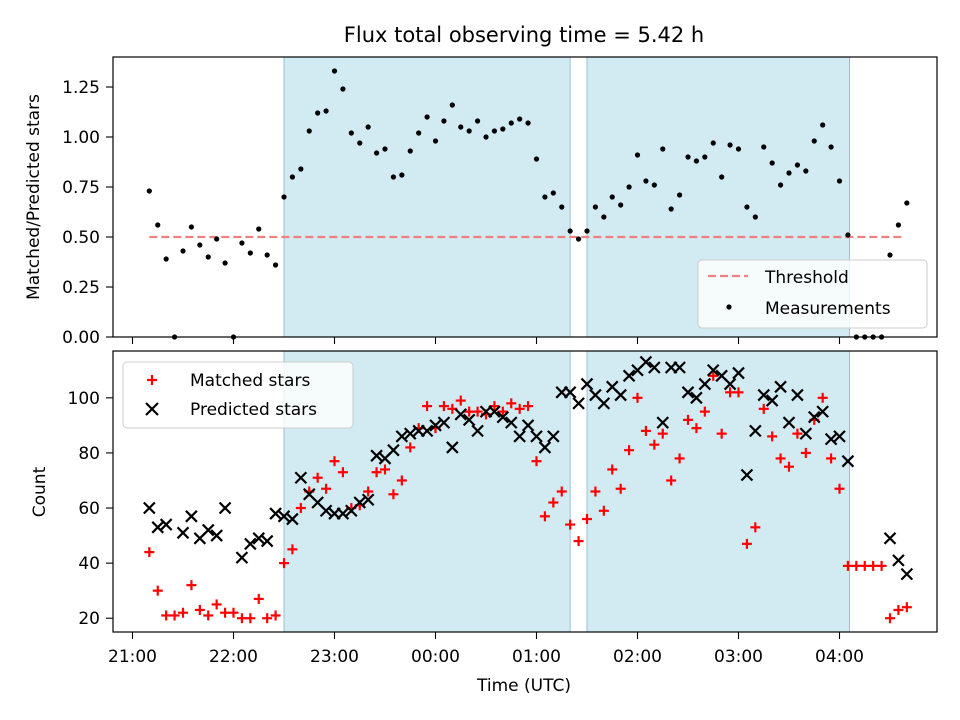  Describe the element at coordinates (81, 188) in the screenshot. I see `top-y-tick-label: 0.75` at that location.